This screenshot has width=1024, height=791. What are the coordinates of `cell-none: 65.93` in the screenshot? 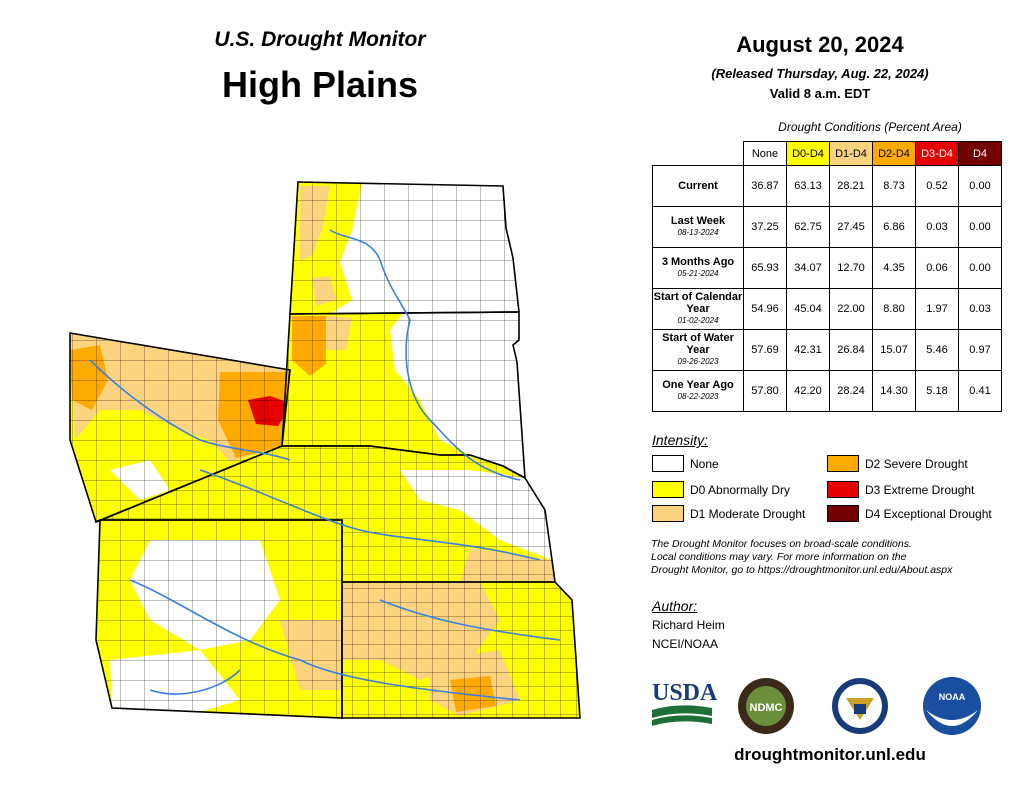 It's located at (765, 268).